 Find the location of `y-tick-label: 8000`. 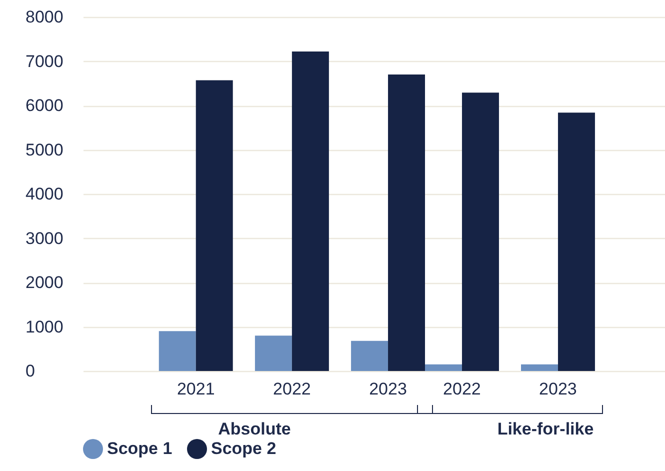

y-tick-label: 8000 is located at coordinates (45, 17).